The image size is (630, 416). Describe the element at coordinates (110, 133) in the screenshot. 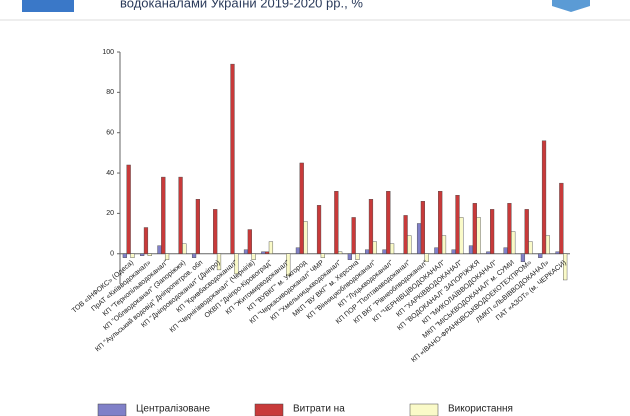

I see `y-tick-label: 60` at that location.